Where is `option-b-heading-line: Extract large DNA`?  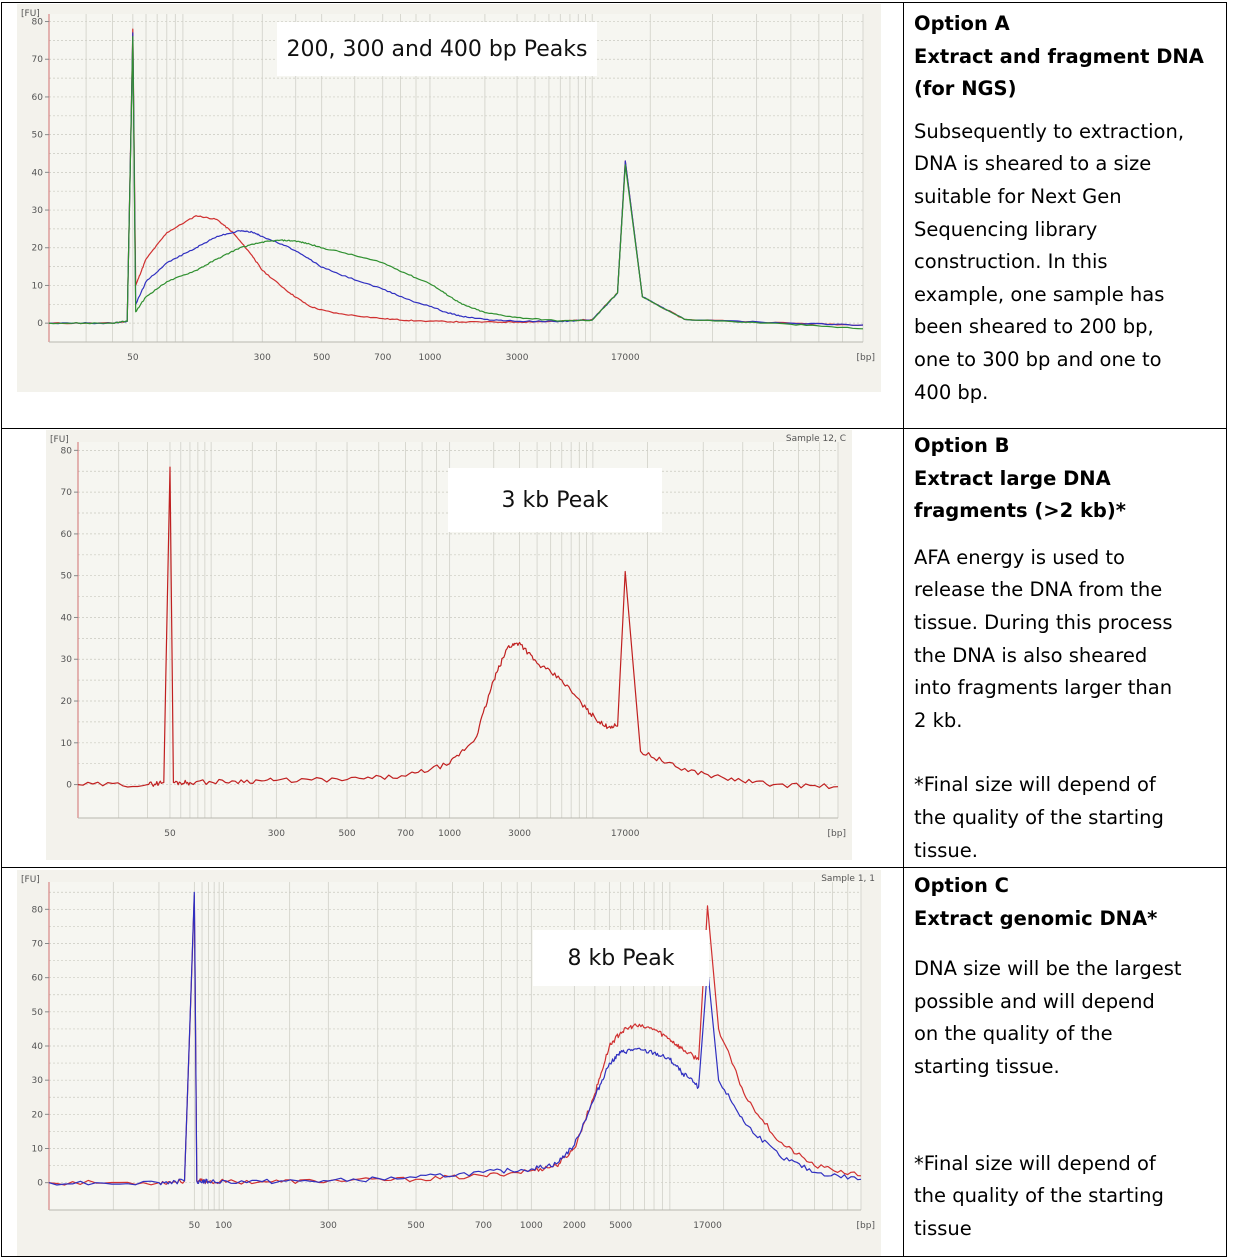 option-b-heading-line: Extract large DNA is located at coordinates (1012, 478).